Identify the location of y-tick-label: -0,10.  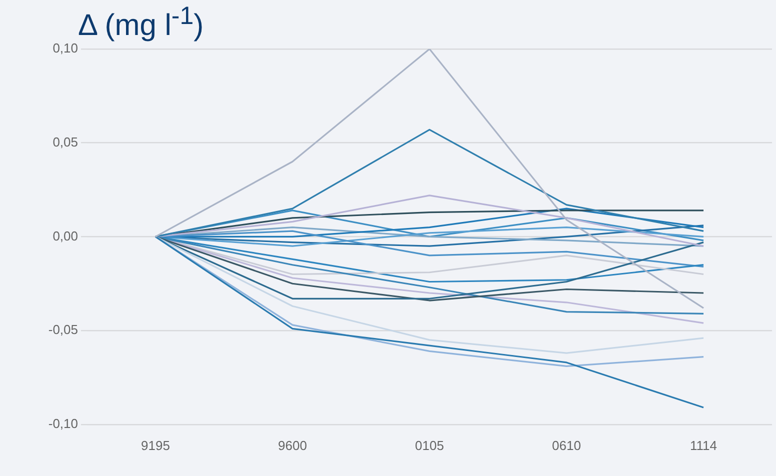
(63, 423).